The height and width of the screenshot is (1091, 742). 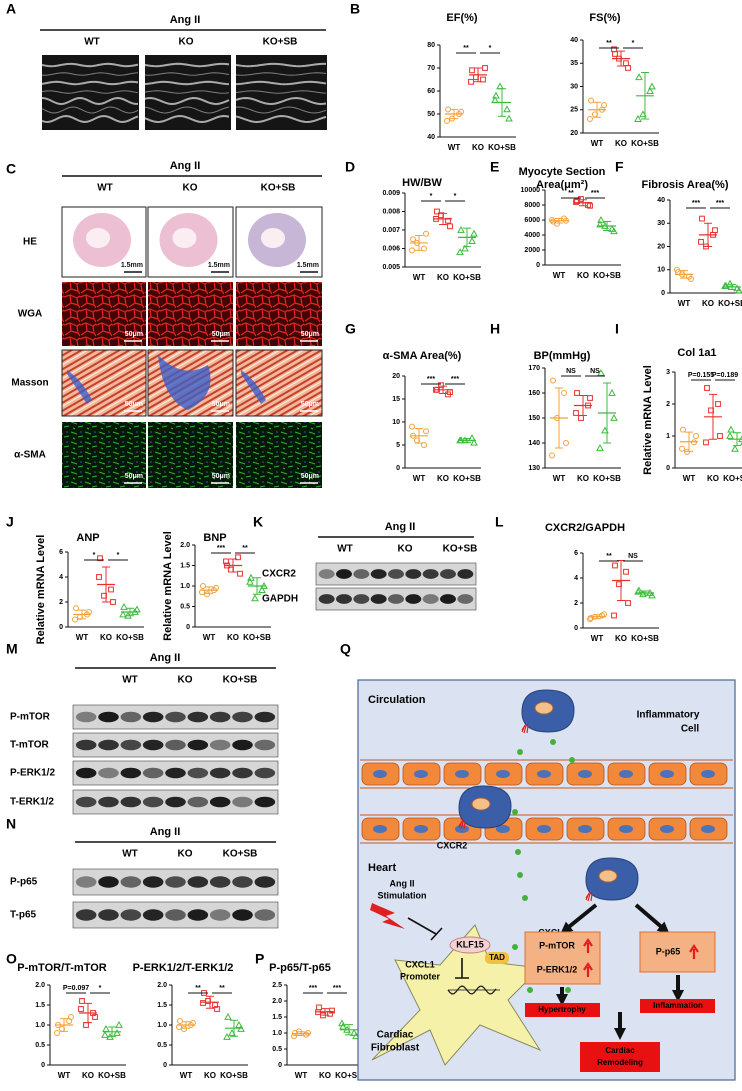 I want to click on chart-title: HW/BW, so click(x=422, y=183).